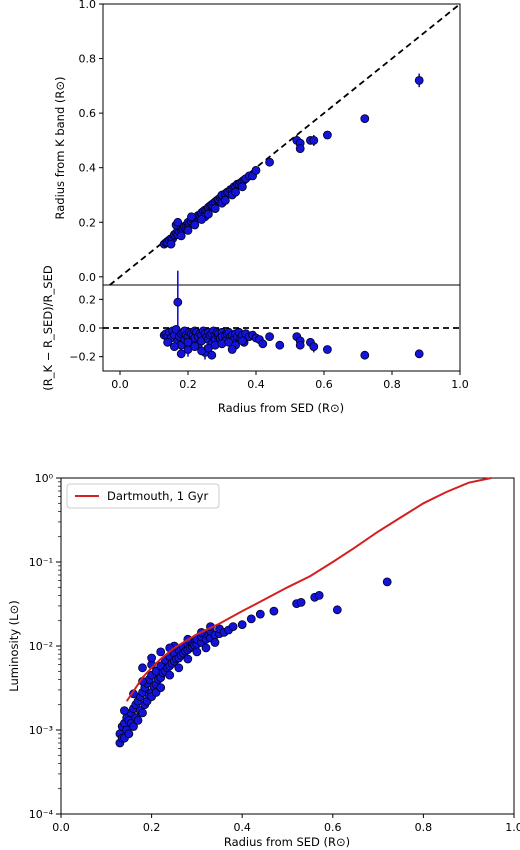  I want to click on y-tick-label-top-3: 0.6, so click(88, 113).